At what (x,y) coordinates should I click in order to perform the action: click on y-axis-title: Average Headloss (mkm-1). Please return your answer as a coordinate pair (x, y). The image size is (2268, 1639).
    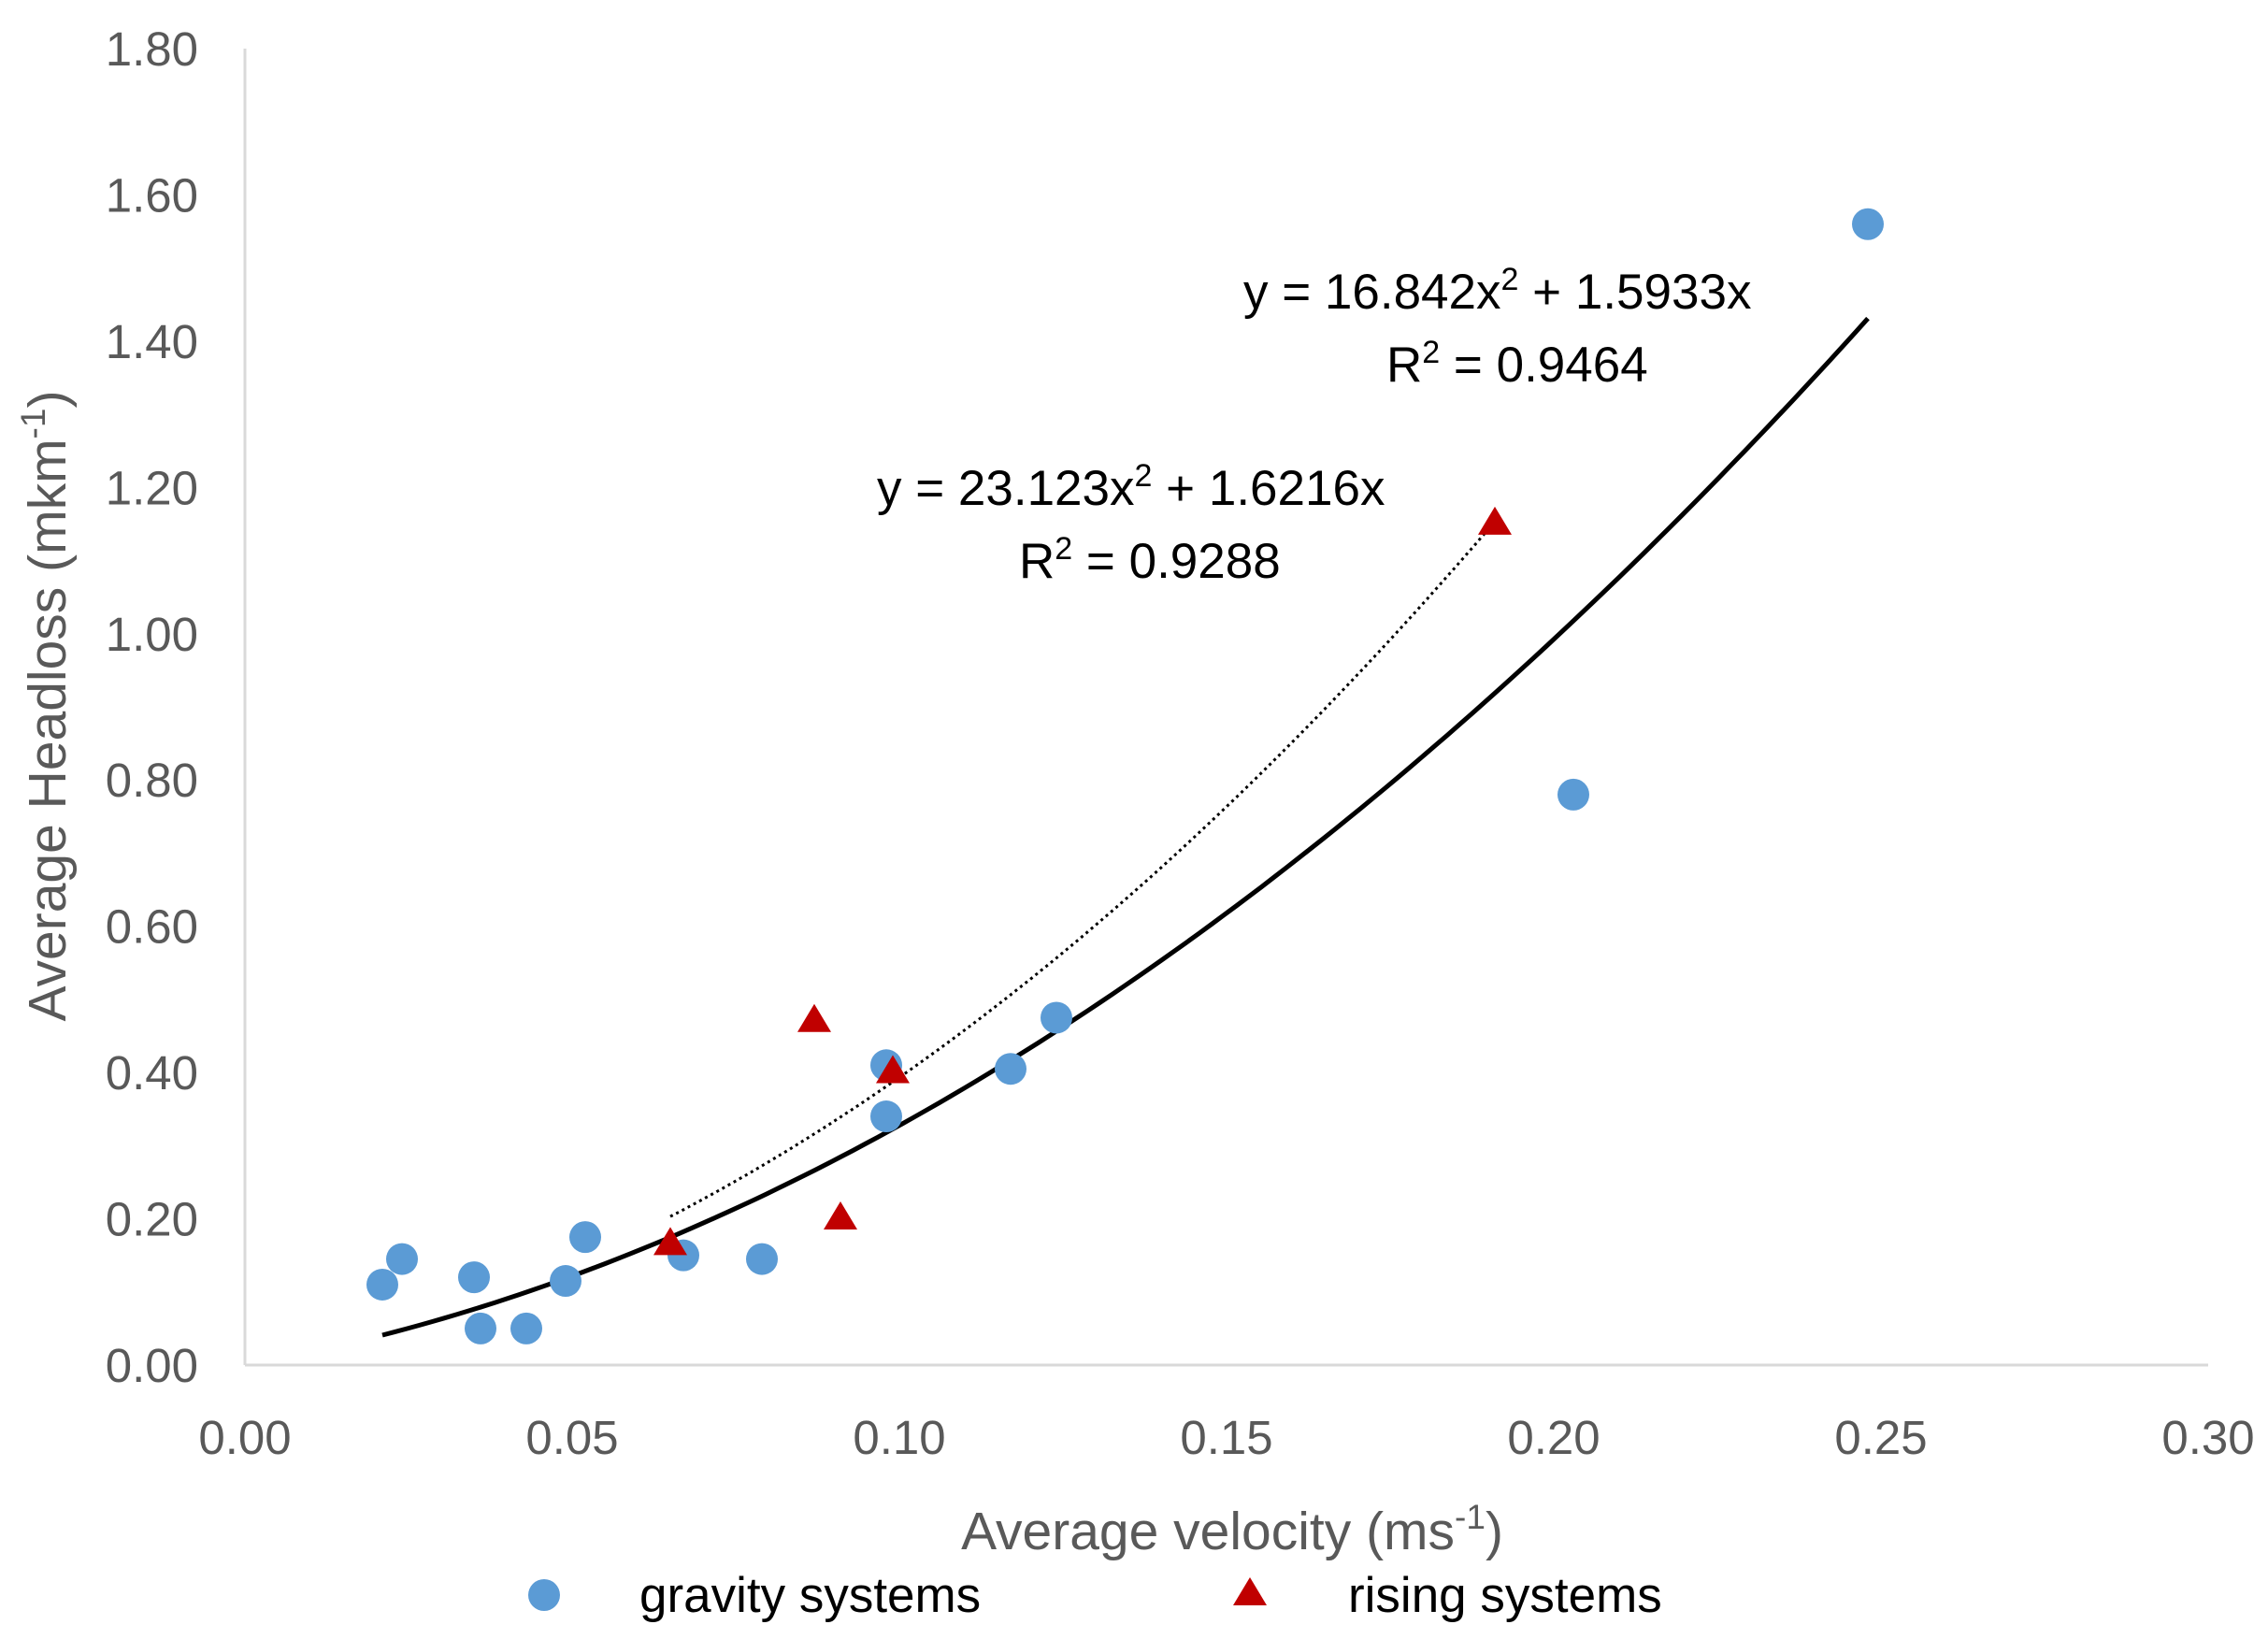
    Looking at the image, I should click on (46, 707).